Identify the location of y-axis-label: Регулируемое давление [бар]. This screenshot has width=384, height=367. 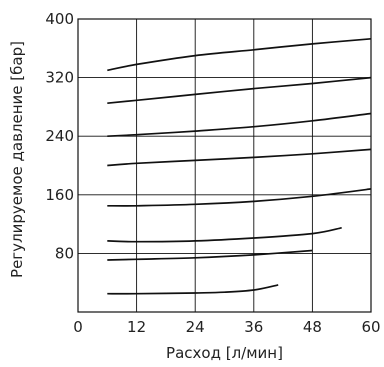
(17, 159).